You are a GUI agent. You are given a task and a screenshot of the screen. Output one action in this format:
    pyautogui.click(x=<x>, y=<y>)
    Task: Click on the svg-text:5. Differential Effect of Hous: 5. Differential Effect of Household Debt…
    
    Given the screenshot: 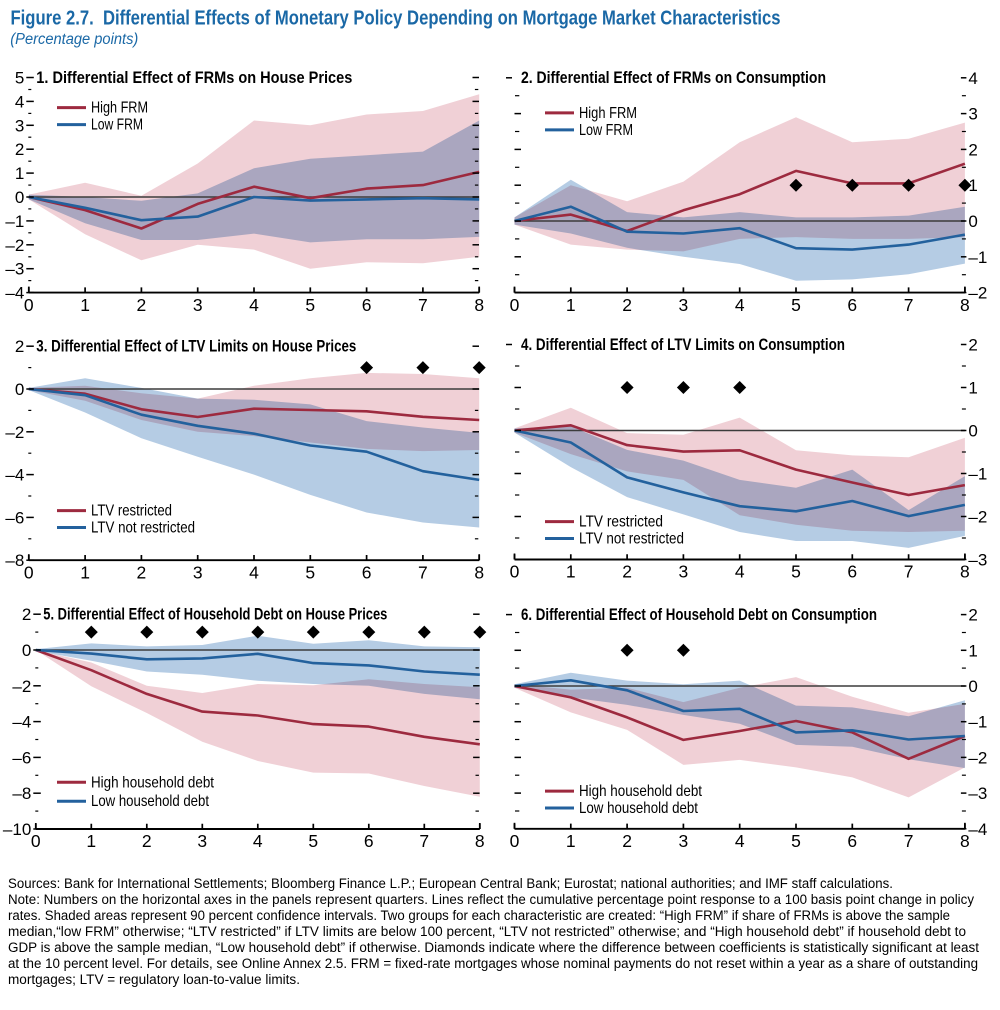 What is the action you would take?
    pyautogui.click(x=215, y=614)
    